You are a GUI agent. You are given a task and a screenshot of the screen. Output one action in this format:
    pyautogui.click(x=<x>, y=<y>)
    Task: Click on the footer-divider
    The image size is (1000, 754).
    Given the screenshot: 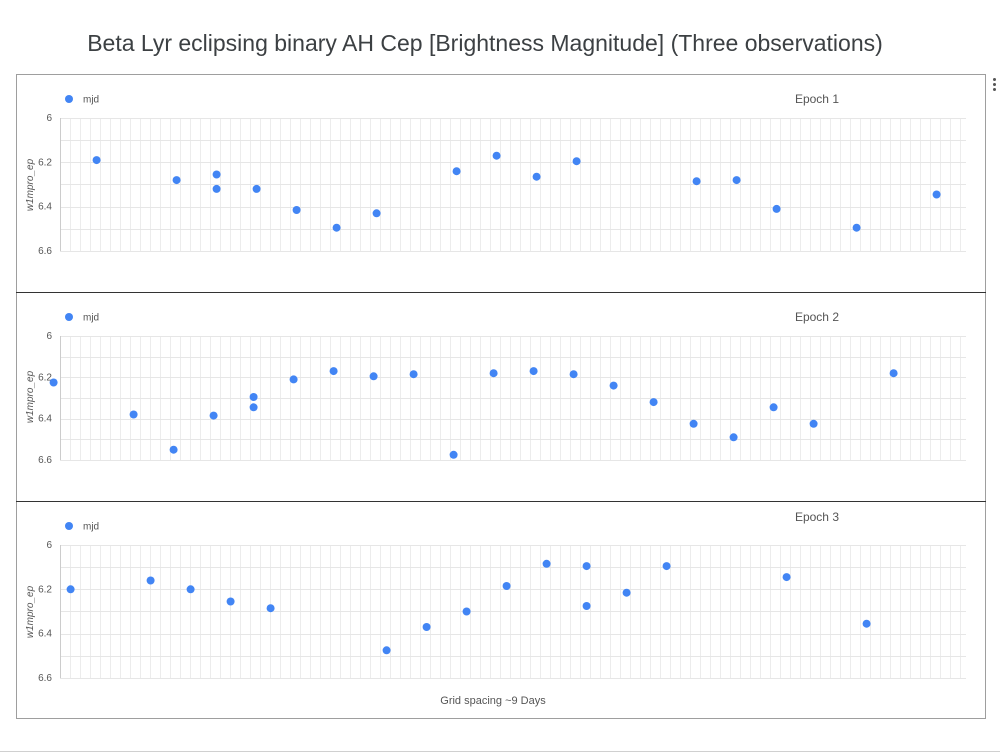 What is the action you would take?
    pyautogui.click(x=500, y=751)
    